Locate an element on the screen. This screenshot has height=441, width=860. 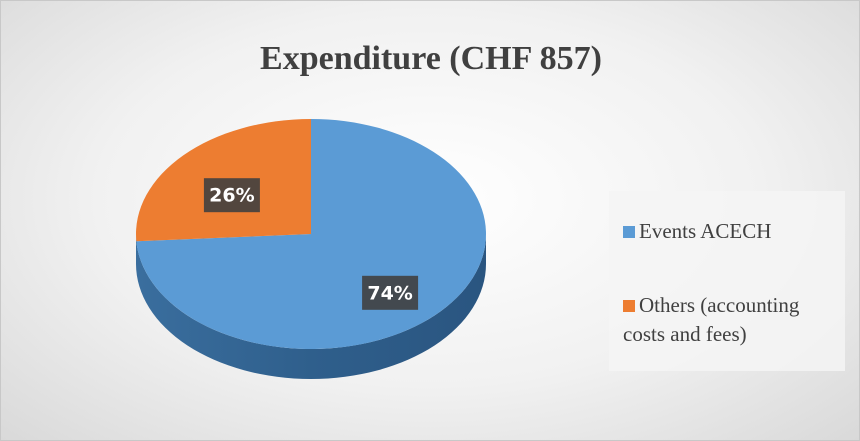
legend-entry: Others (accounting costs and fees) is located at coordinates (733, 320).